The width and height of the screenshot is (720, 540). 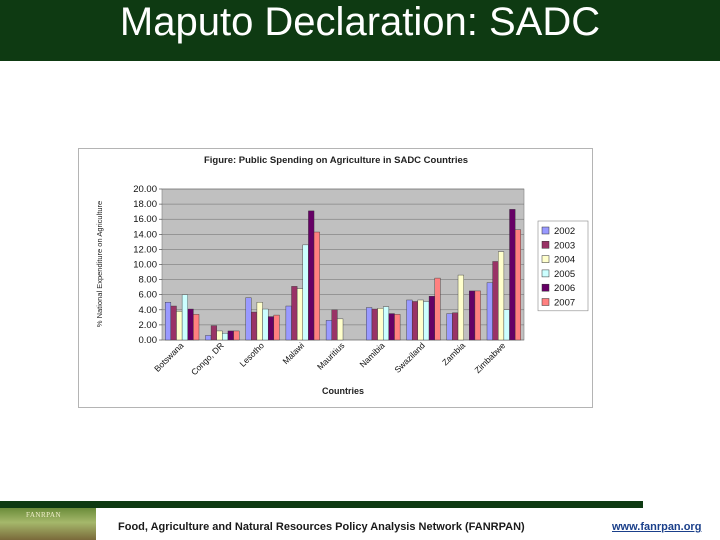 What do you see at coordinates (545, 273) in the screenshot?
I see `legend-swatch-2005` at bounding box center [545, 273].